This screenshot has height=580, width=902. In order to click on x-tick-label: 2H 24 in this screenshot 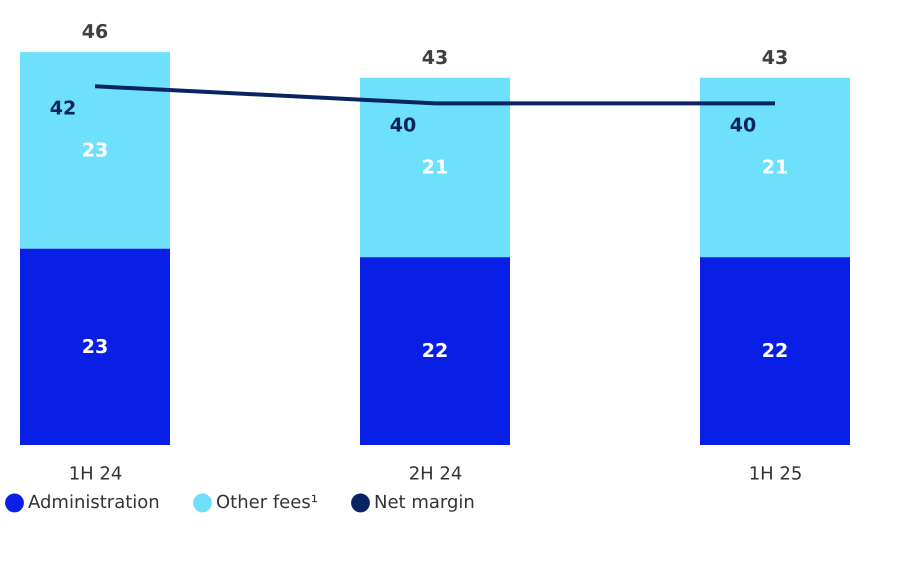, I will do `click(435, 474)`.